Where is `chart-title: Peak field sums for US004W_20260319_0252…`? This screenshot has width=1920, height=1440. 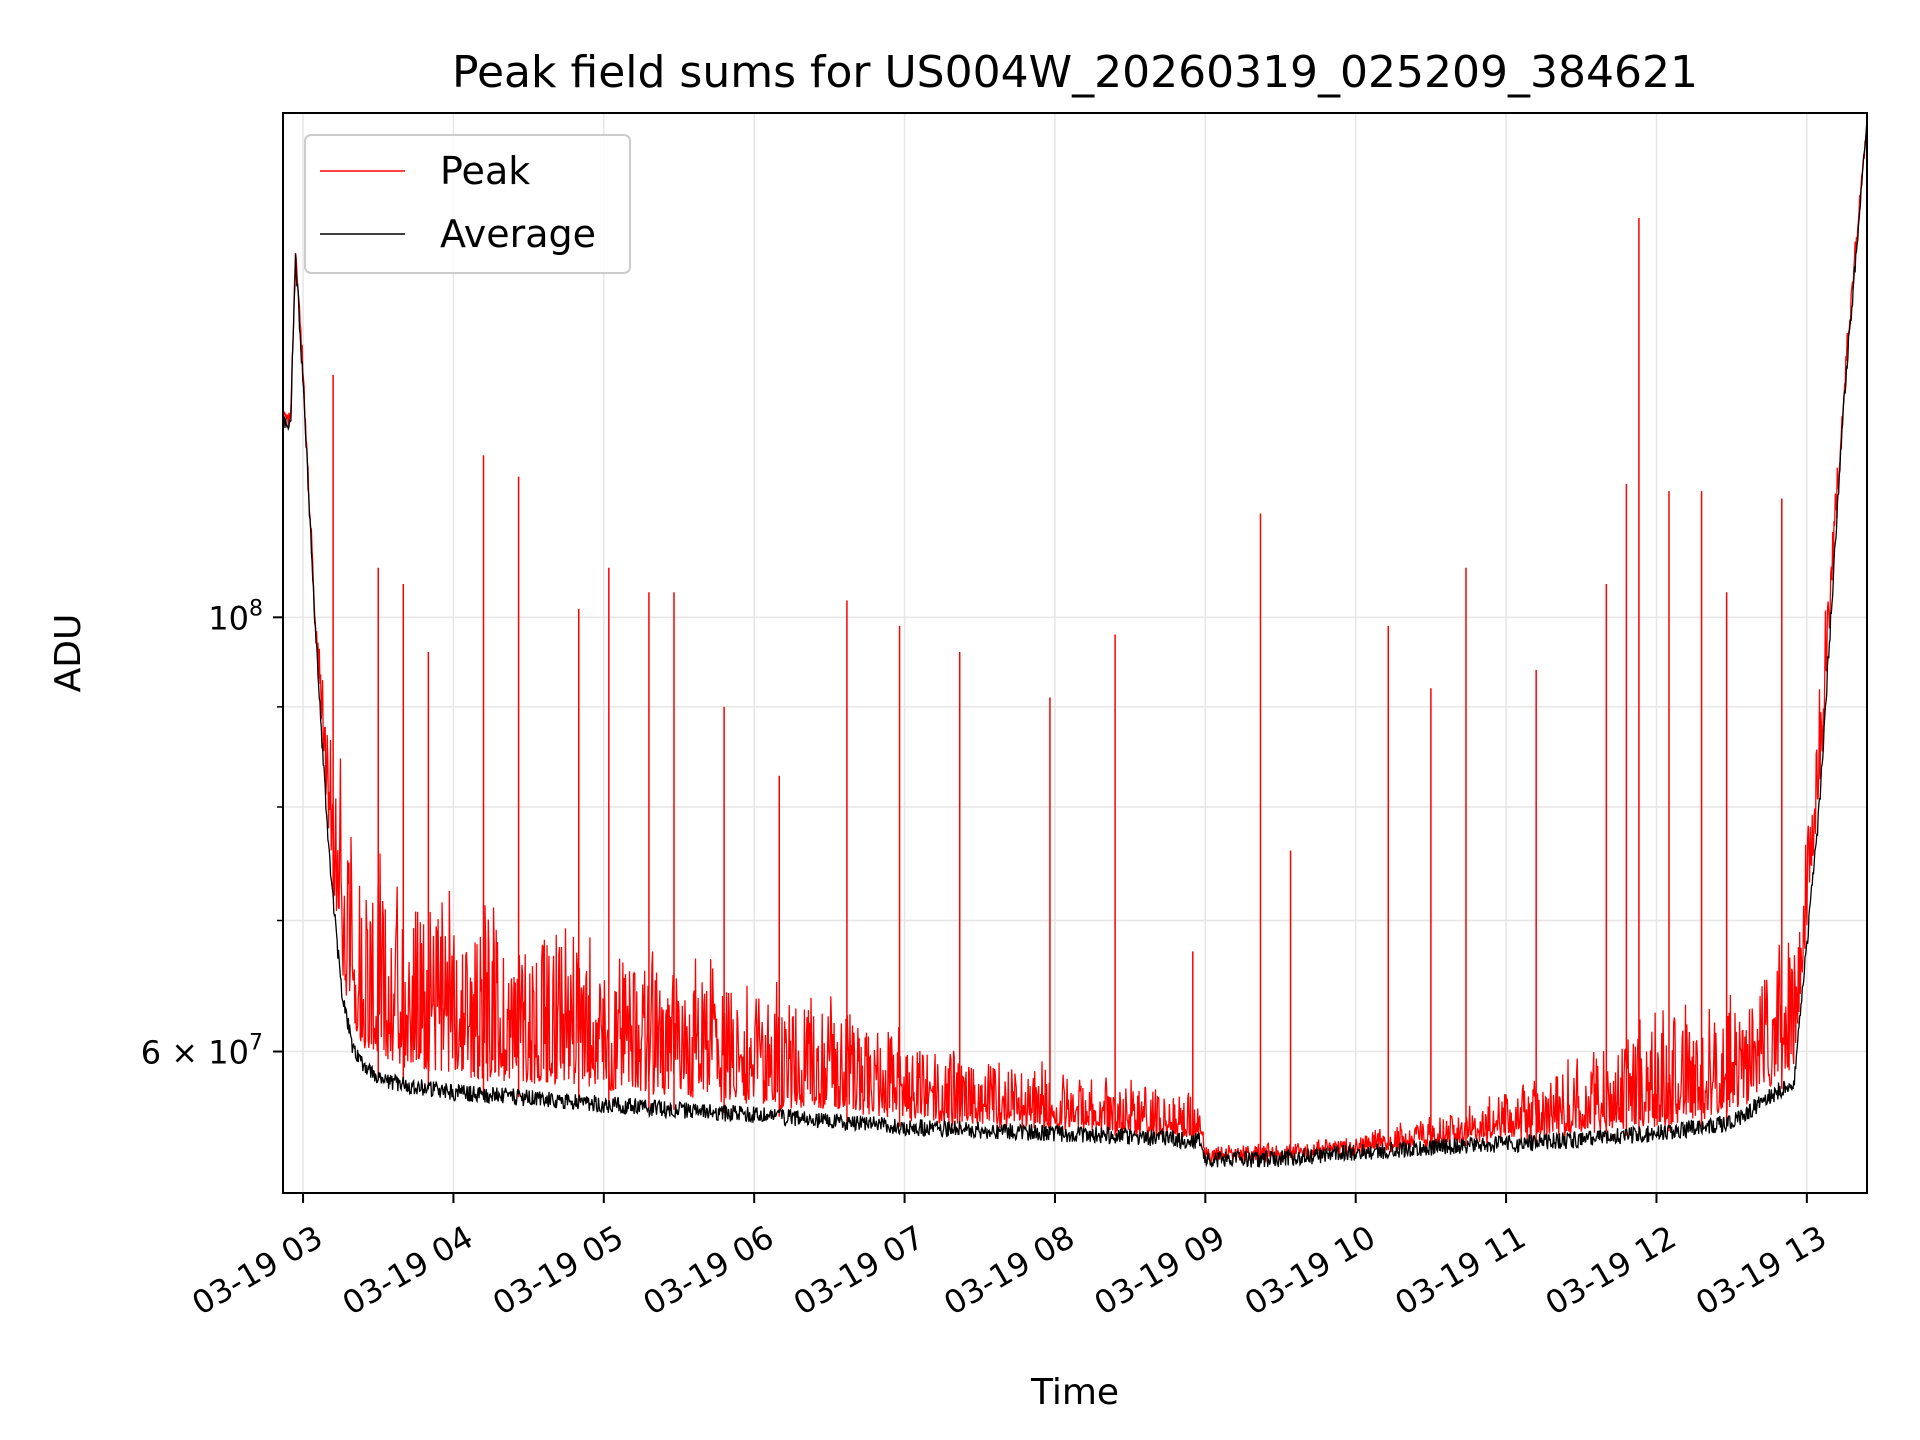
chart-title: Peak field sums for US004W_20260319_0252… is located at coordinates (1075, 72).